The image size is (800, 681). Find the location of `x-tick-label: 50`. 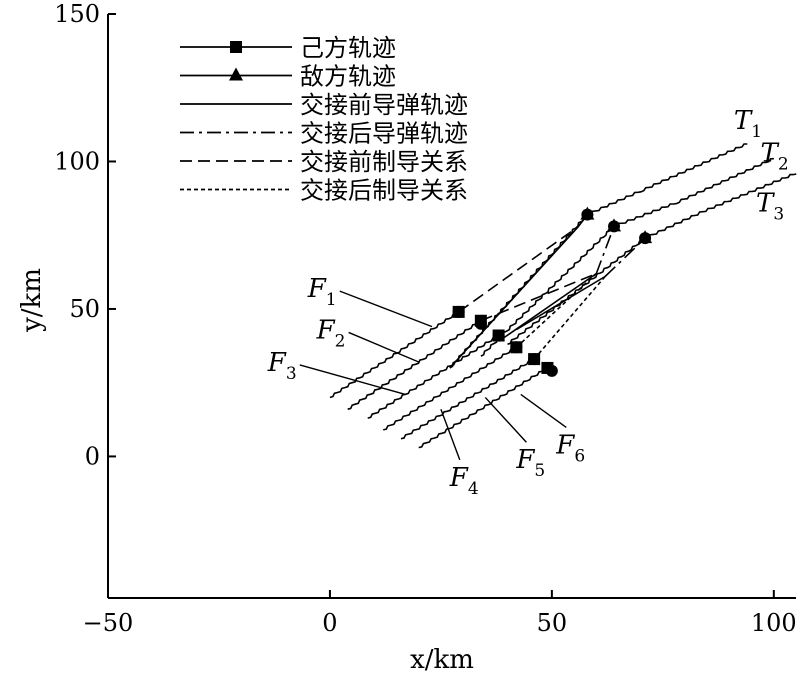

x-tick-label: 50 is located at coordinates (552, 623).